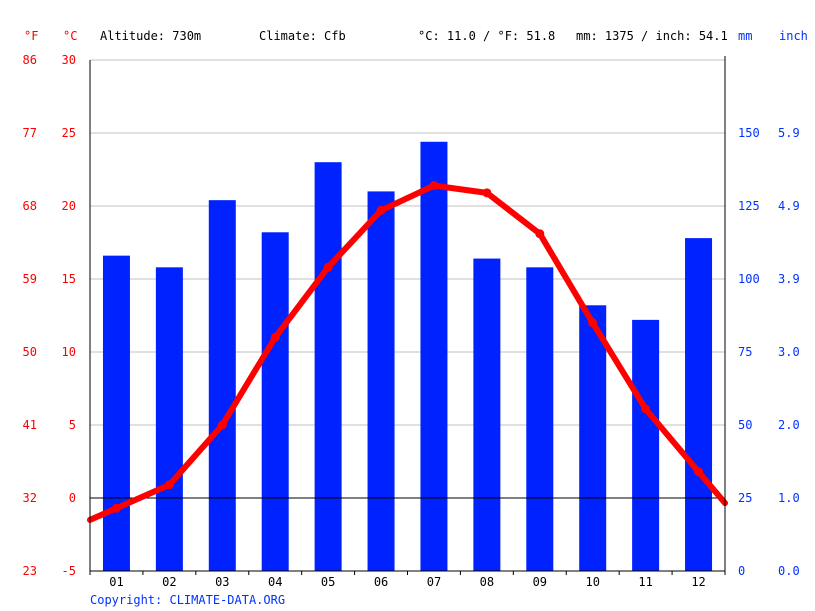  Describe the element at coordinates (789, 571) in the screenshot. I see `inch-tick-label: 0.0` at that location.